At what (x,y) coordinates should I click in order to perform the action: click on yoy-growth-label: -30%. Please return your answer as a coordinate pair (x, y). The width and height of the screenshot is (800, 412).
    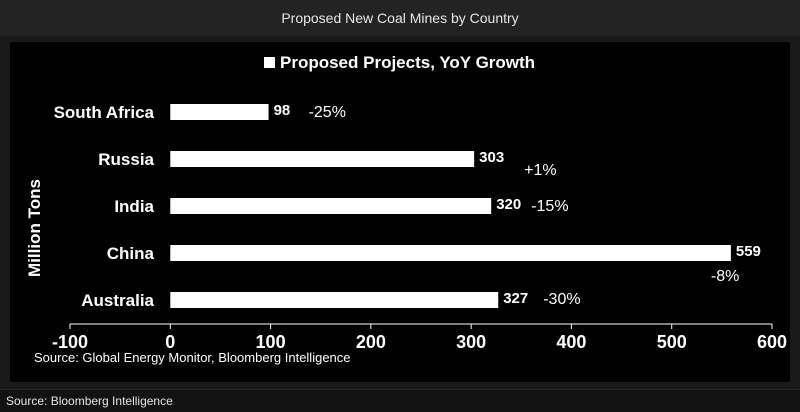
    Looking at the image, I should click on (561, 299).